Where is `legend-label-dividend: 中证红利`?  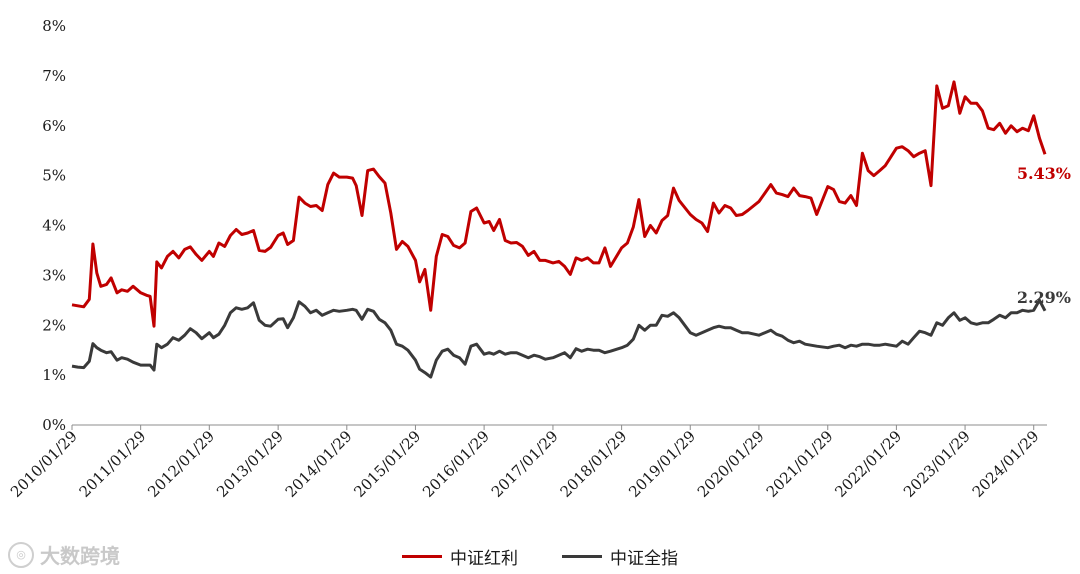
legend-label-dividend: 中证红利 is located at coordinates (484, 559).